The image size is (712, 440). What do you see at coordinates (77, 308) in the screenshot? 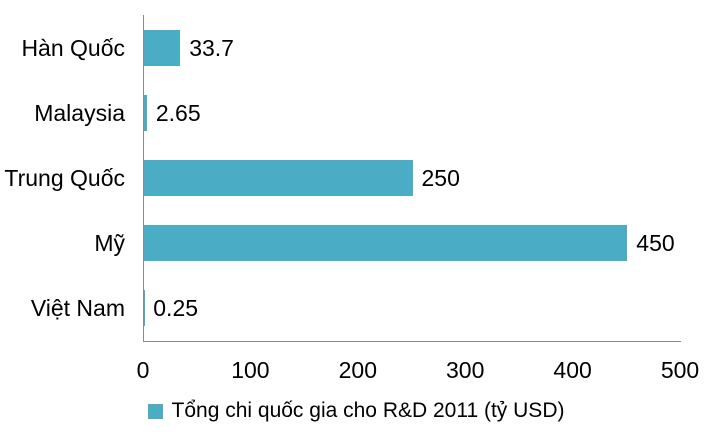
I see `category-label: Việt Nam` at bounding box center [77, 308].